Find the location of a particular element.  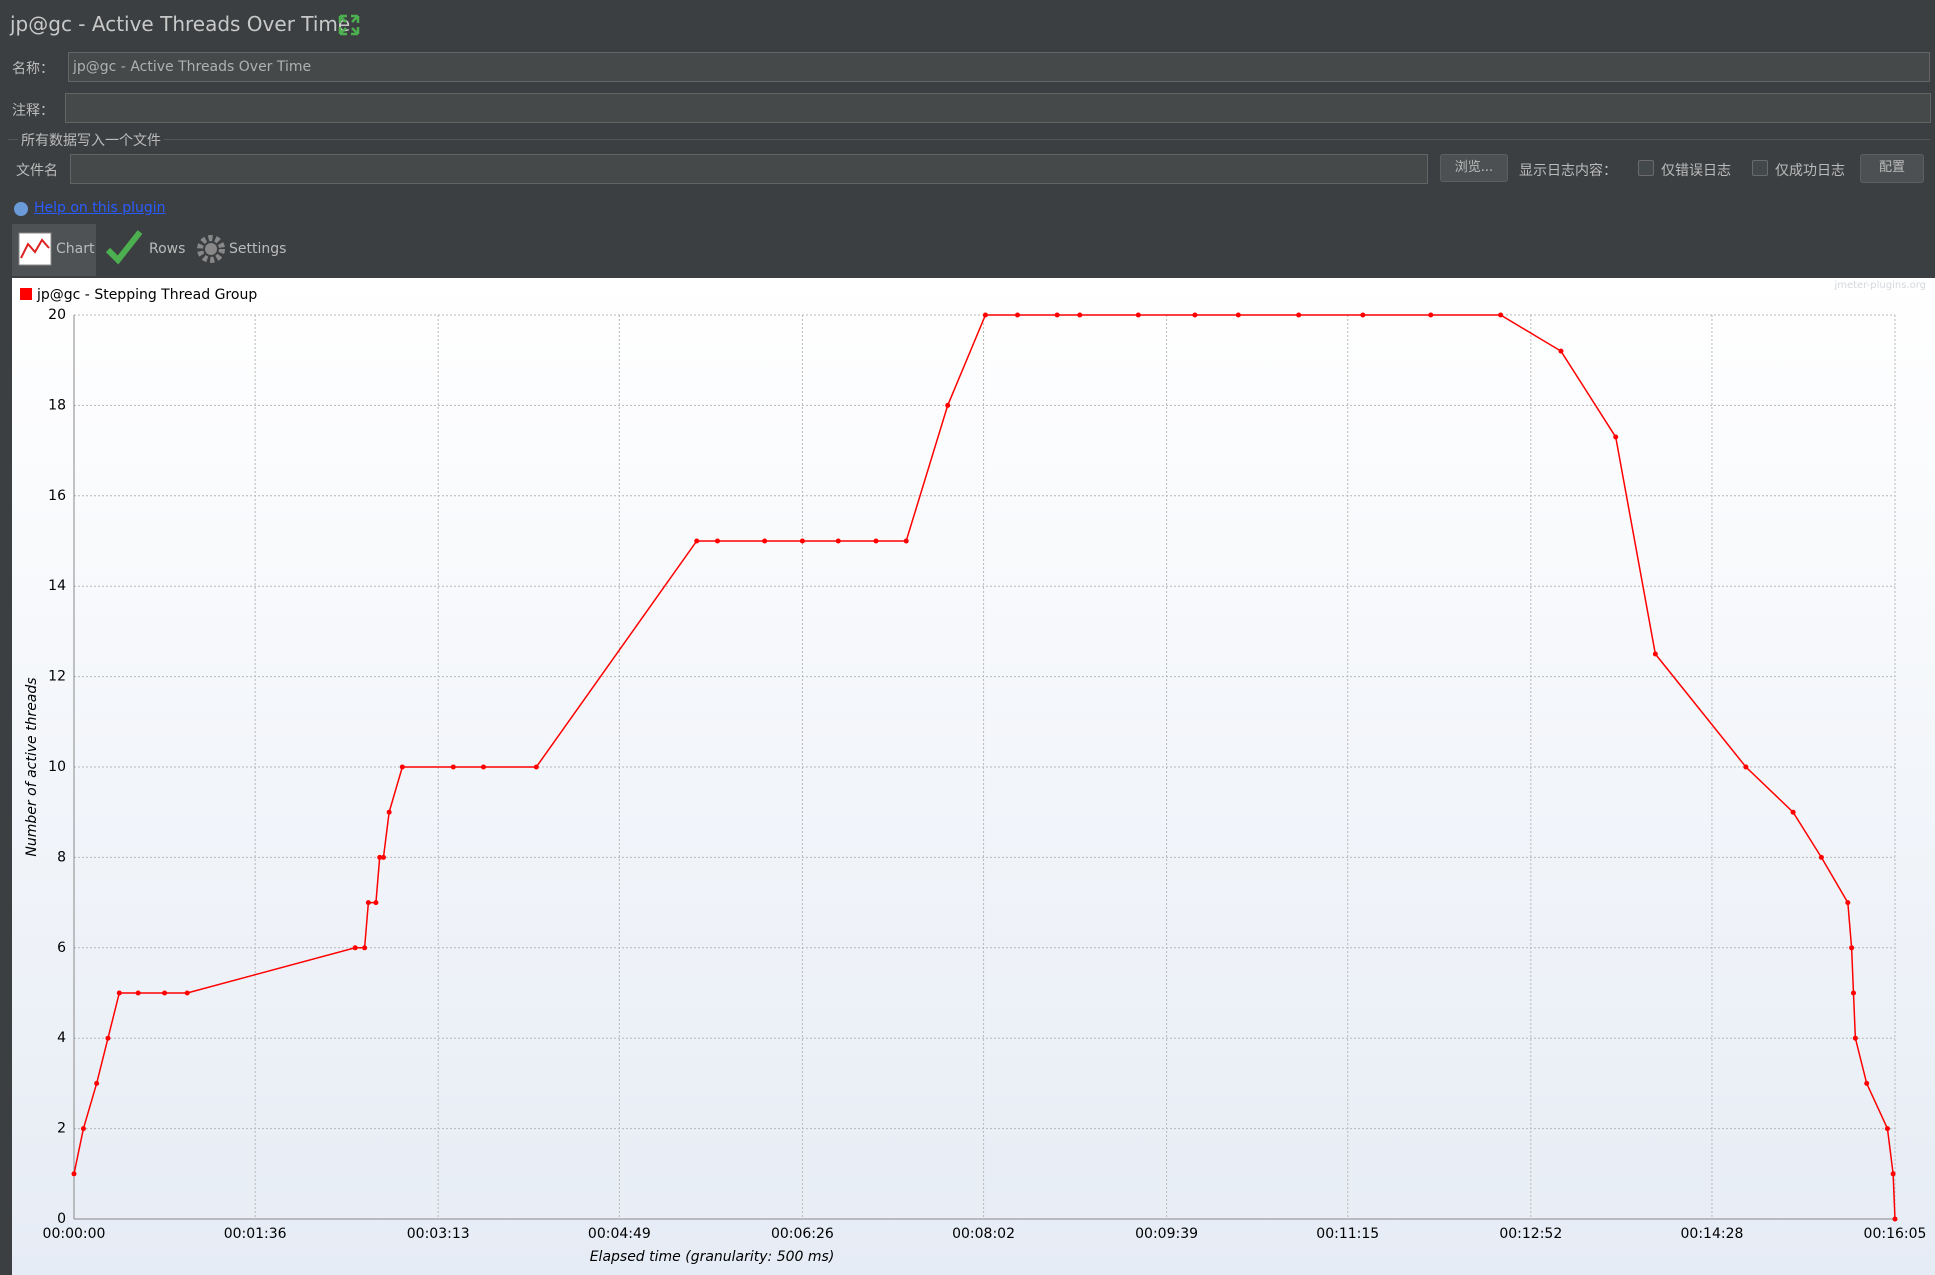

y-tick-label: 6 is located at coordinates (61, 948).